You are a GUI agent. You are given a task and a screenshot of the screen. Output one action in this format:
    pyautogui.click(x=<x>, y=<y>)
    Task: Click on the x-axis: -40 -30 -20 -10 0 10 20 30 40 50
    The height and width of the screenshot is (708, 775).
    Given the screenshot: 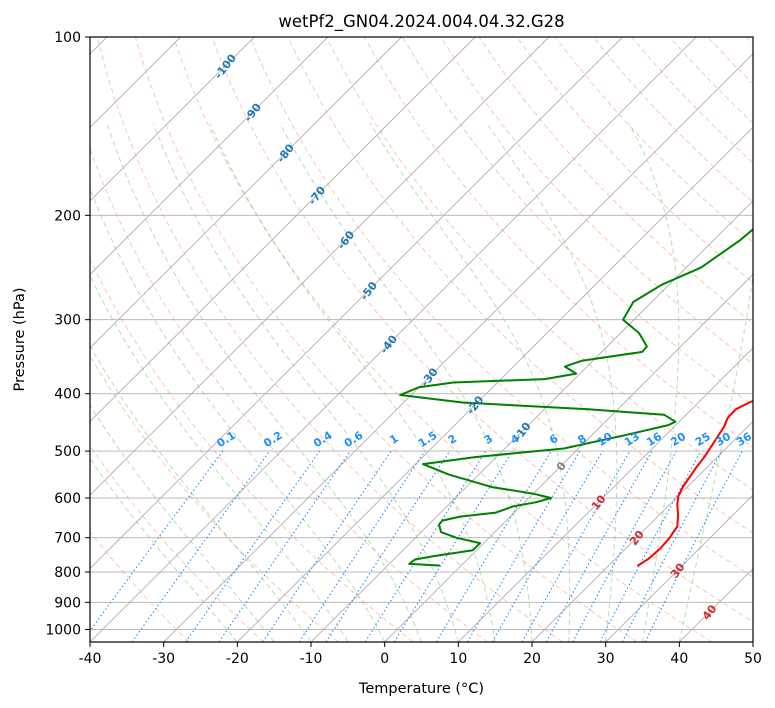 What is the action you would take?
    pyautogui.click(x=420, y=654)
    